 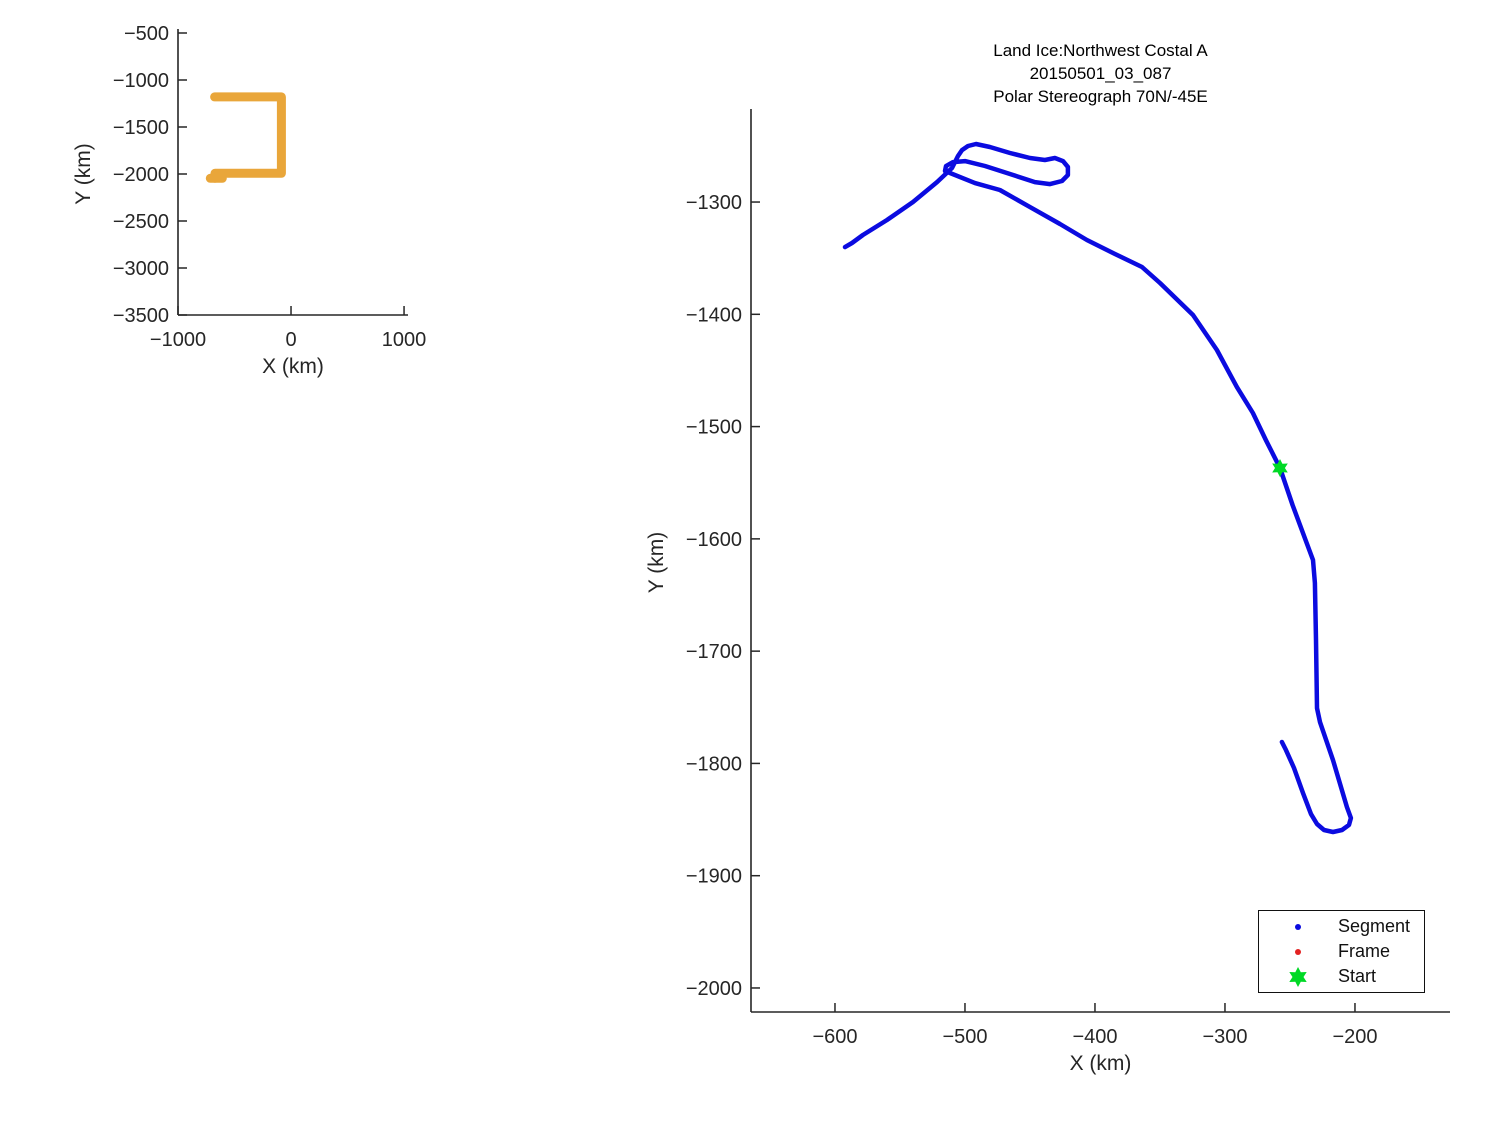 I want to click on legend: Segment Frame Start, so click(x=1341, y=951).